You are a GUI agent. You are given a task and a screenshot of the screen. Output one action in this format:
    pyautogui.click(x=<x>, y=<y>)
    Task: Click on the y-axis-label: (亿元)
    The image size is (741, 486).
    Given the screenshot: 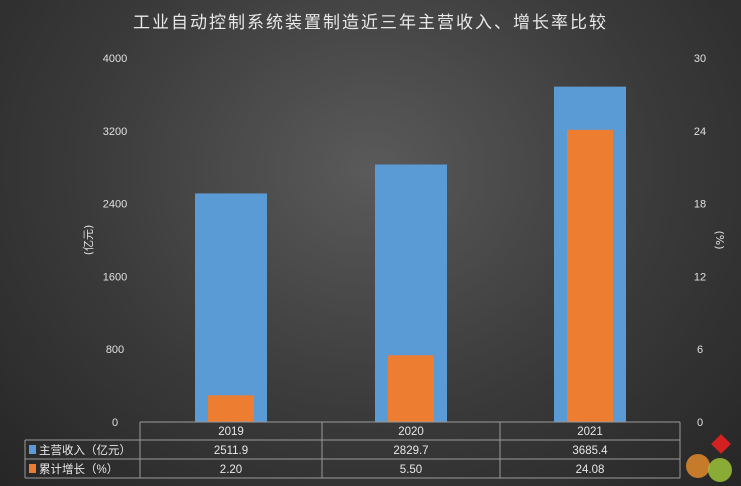 What is the action you would take?
    pyautogui.click(x=88, y=240)
    